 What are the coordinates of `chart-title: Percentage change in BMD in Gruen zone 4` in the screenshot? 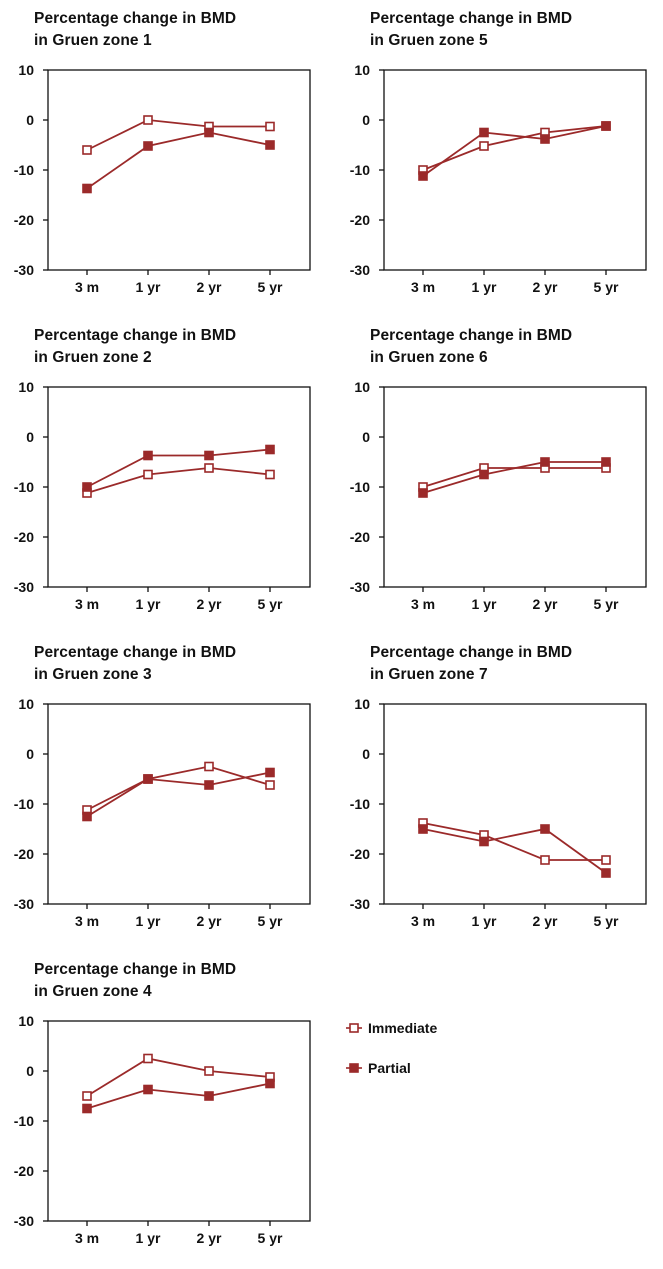 It's located at (135, 980).